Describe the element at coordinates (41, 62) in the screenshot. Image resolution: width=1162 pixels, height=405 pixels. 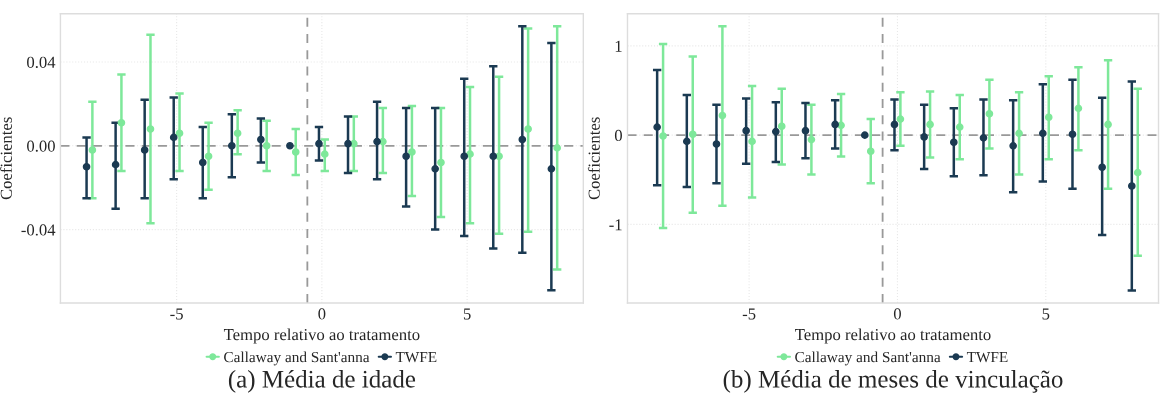
I see `y-tick-label: 0.04` at that location.